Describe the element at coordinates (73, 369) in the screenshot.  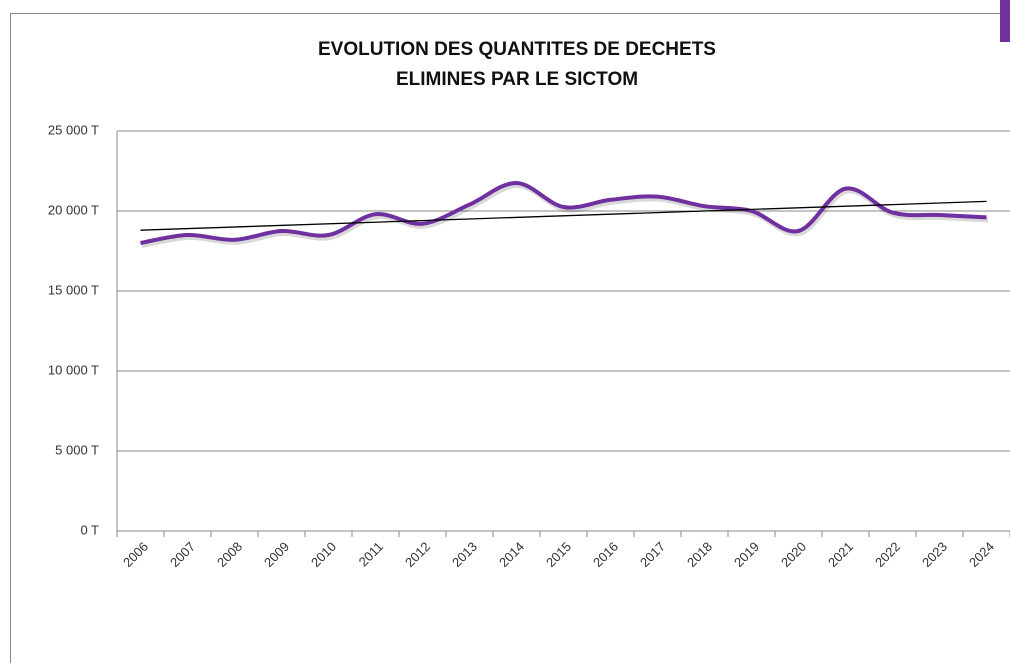
I see `y-tick-label: 10 000 T` at that location.